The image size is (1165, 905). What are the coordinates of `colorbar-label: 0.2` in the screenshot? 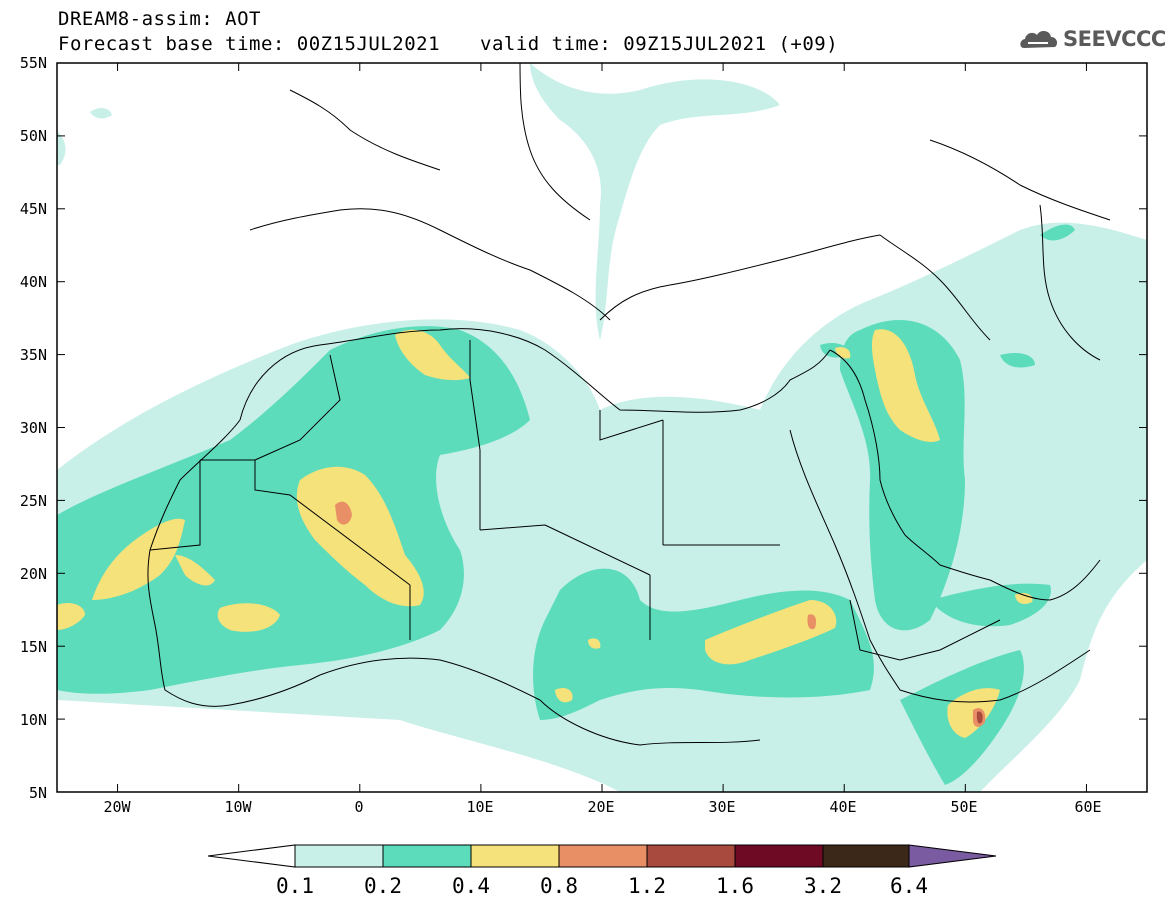 It's located at (383, 886).